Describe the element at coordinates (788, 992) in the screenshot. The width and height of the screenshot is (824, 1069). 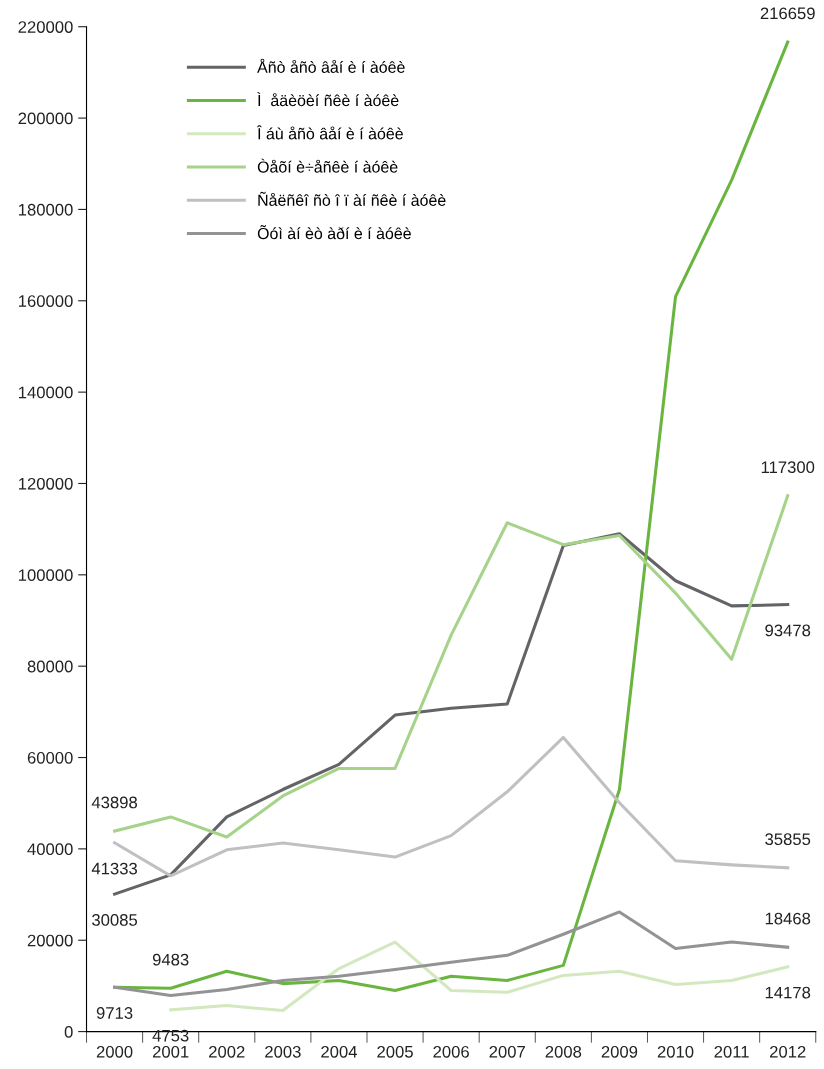
I see `annotation: 14178` at that location.